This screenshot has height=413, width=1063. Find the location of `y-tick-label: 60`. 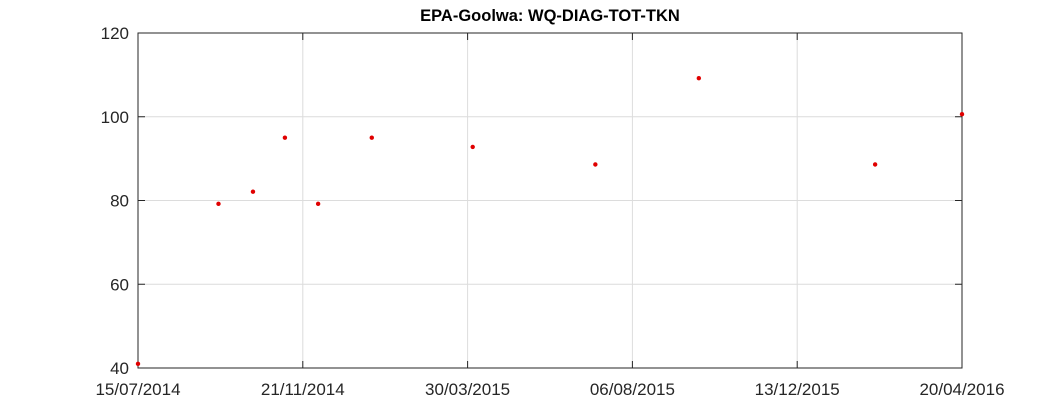

y-tick-label: 60 is located at coordinates (119, 284).